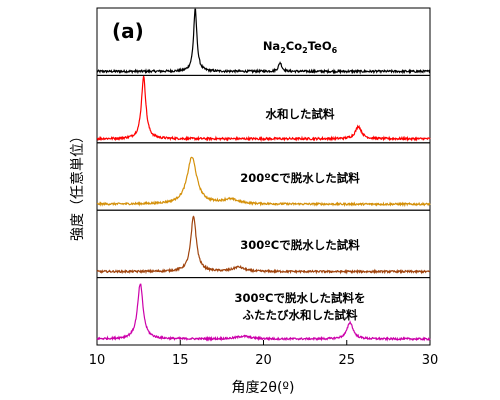  I want to click on x-tick-label: 15, so click(180, 360).